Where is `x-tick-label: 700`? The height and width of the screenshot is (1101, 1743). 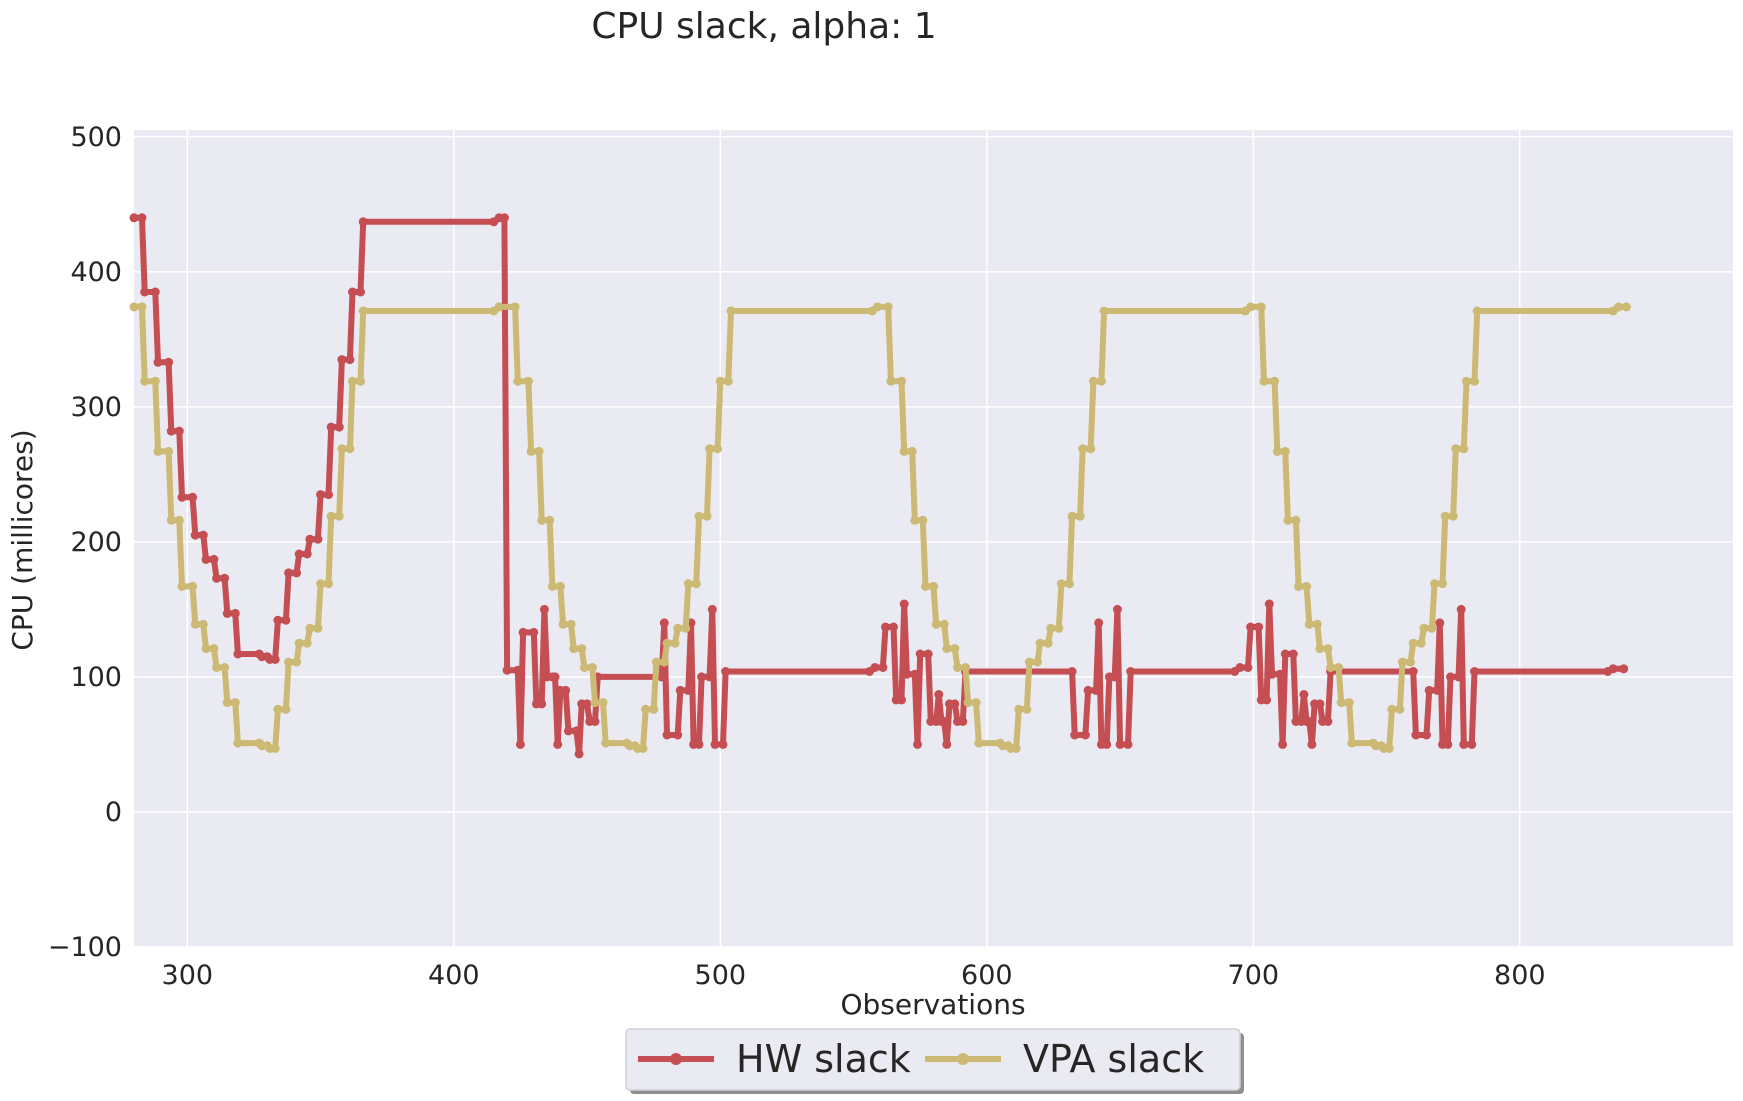
x-tick-label: 700 is located at coordinates (1254, 975).